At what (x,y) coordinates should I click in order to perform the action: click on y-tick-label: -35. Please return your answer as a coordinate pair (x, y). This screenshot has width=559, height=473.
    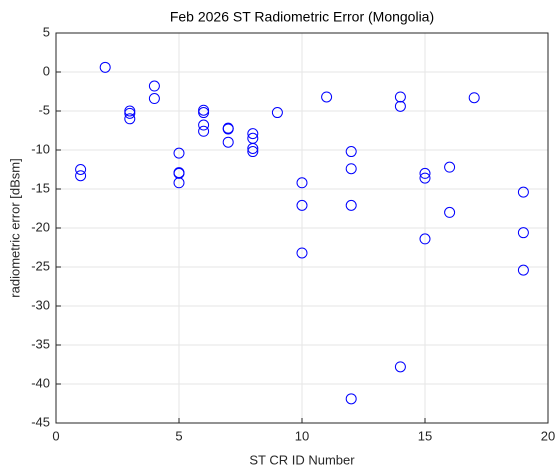
    Looking at the image, I should click on (40, 343).